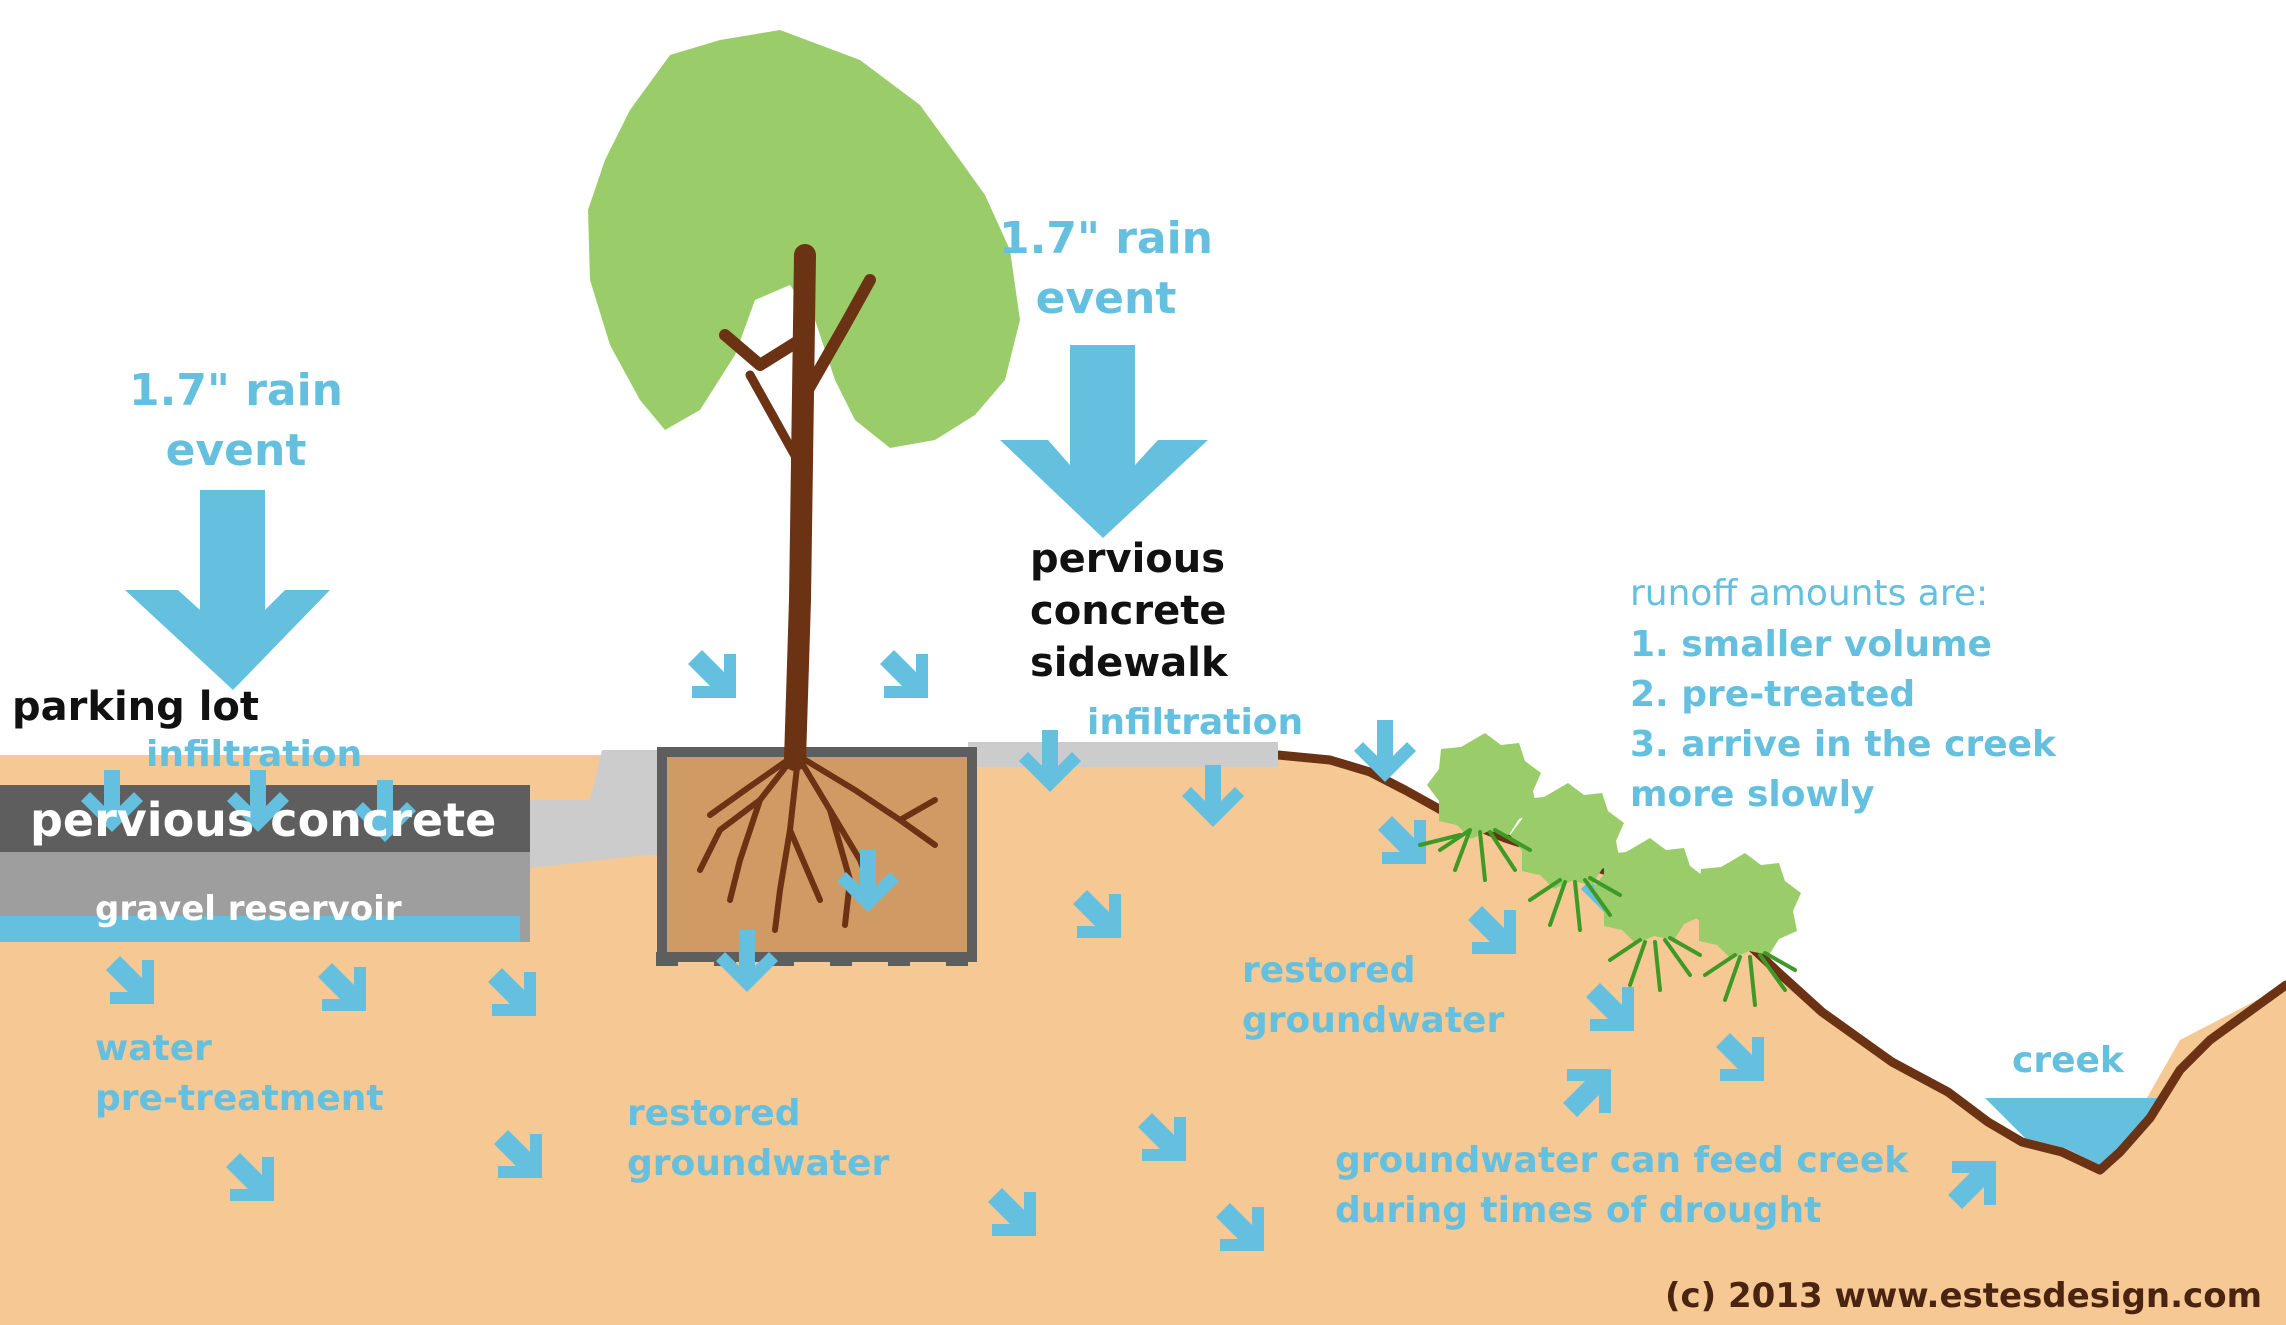  I want to click on groundwater-feed-line1: groundwater can feed creek, so click(1622, 1160).